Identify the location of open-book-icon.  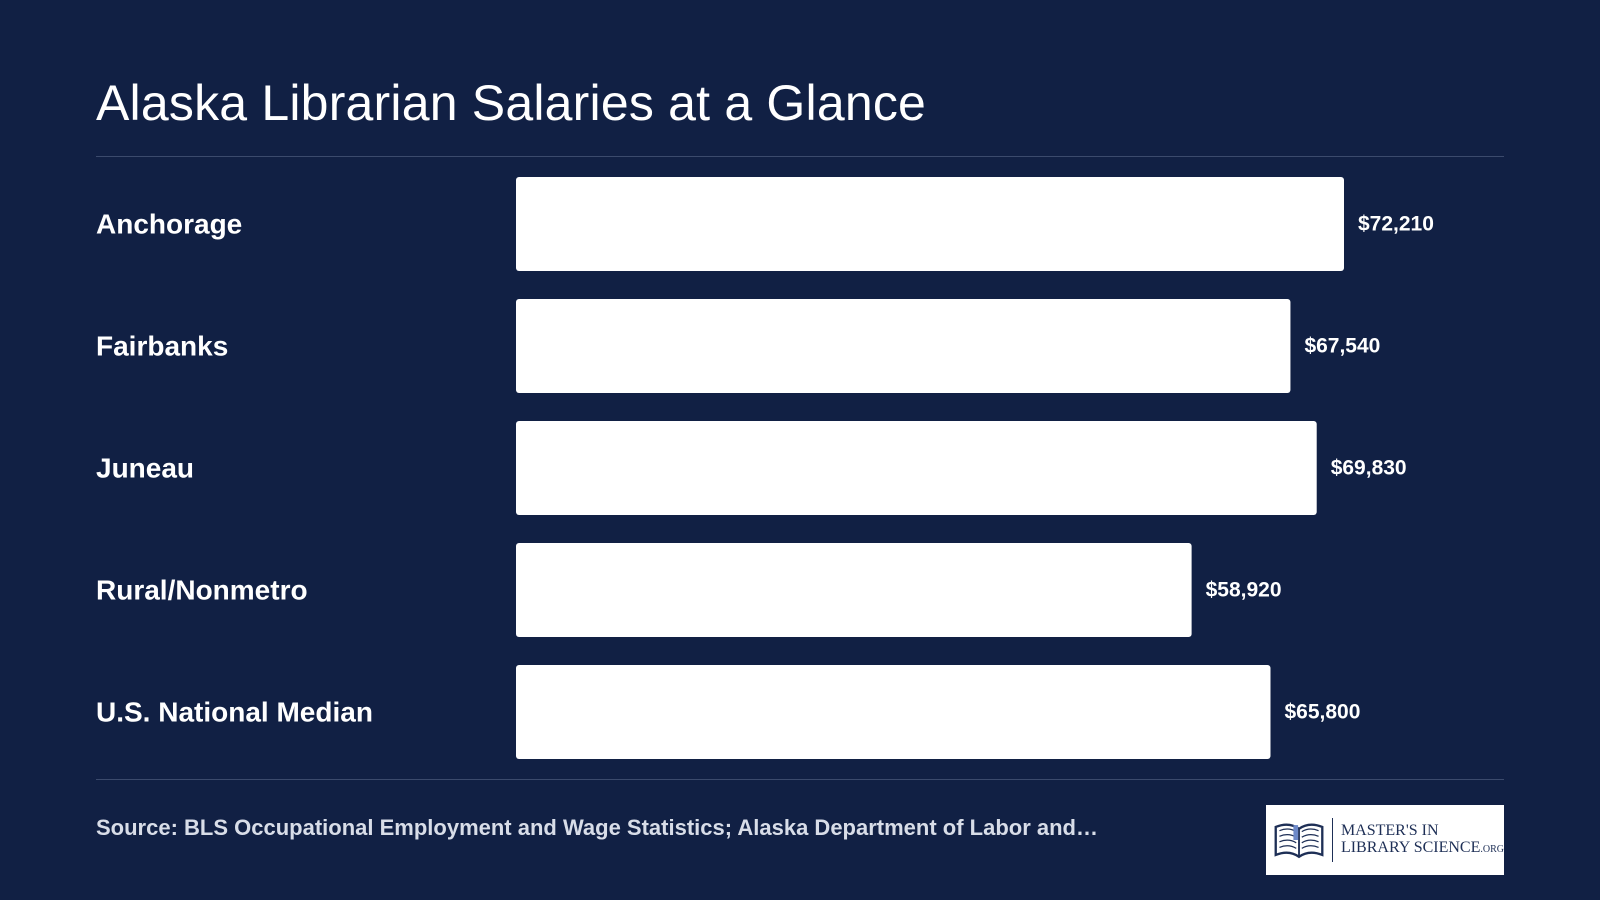
(1299, 841).